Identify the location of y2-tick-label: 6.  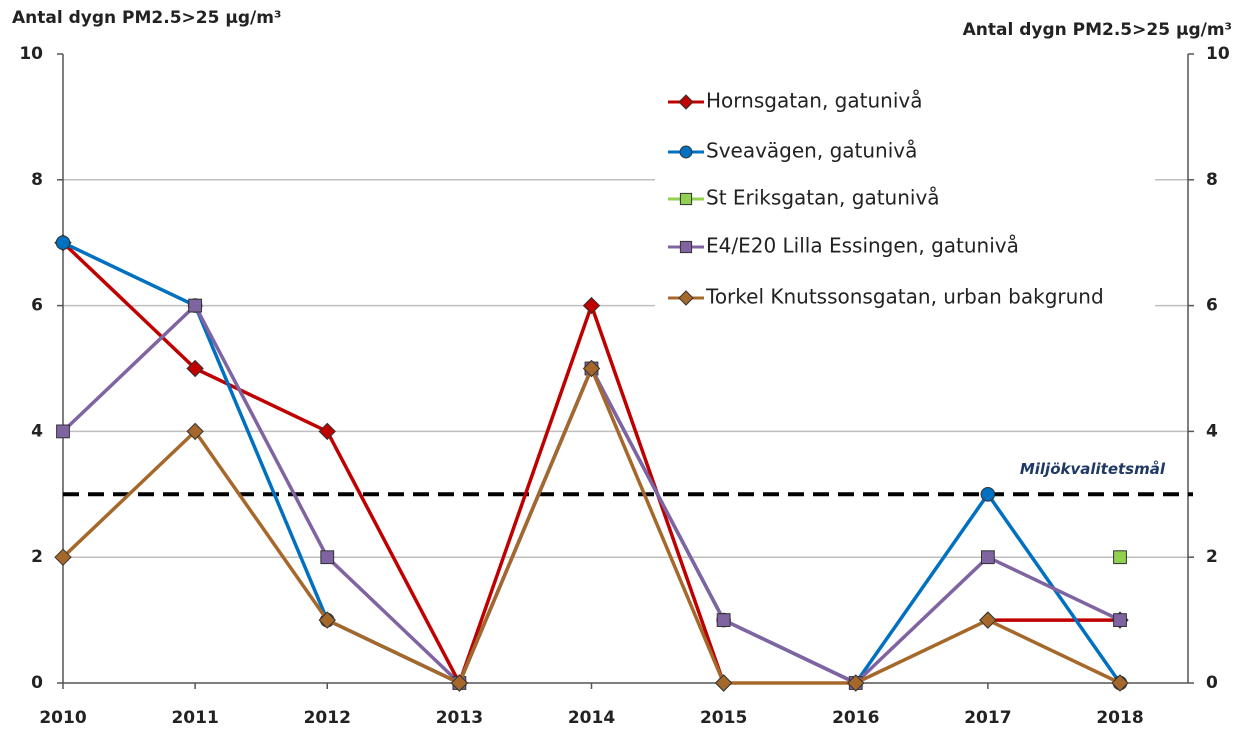
(1212, 306).